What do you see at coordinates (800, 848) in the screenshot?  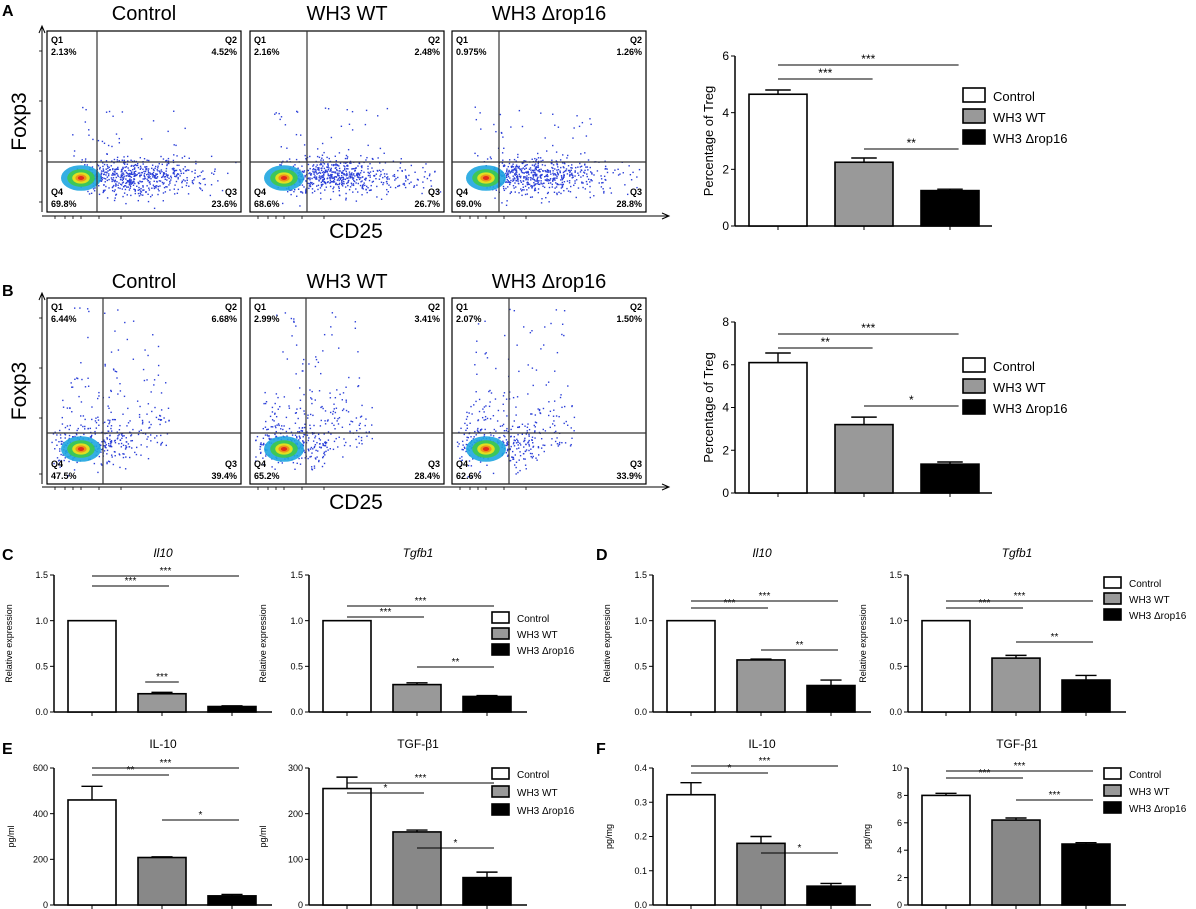 I see `significance-label: *` at bounding box center [800, 848].